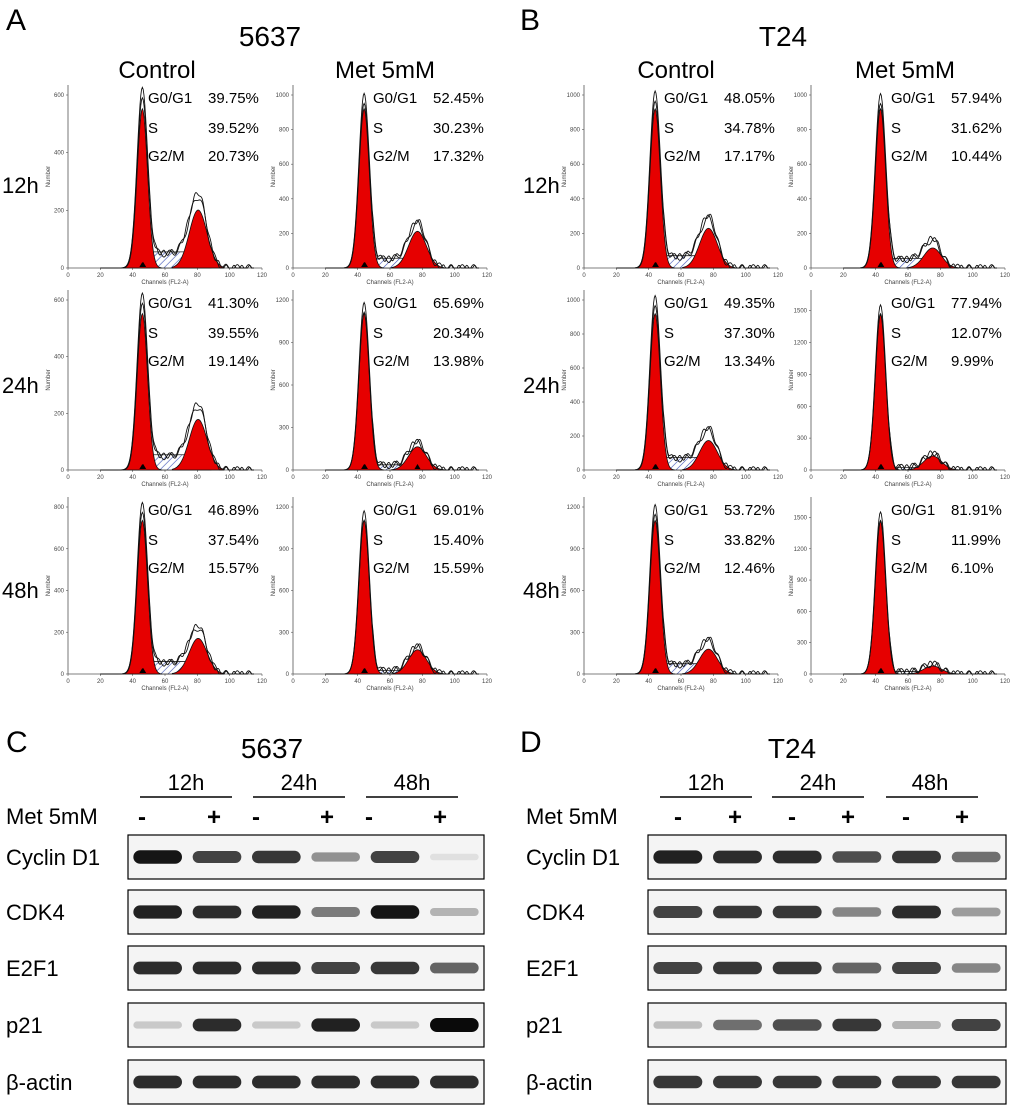  What do you see at coordinates (325, 682) in the screenshot?
I see `histo-a-met-48h-xtick-label-20: 20` at bounding box center [325, 682].